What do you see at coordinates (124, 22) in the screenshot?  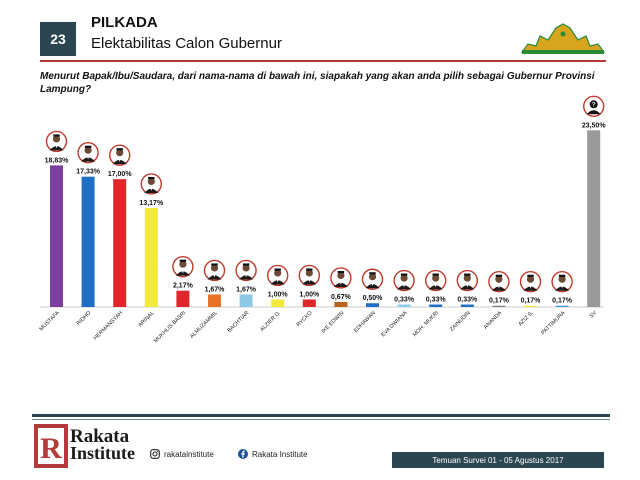 I see `page-title: PILKADA` at bounding box center [124, 22].